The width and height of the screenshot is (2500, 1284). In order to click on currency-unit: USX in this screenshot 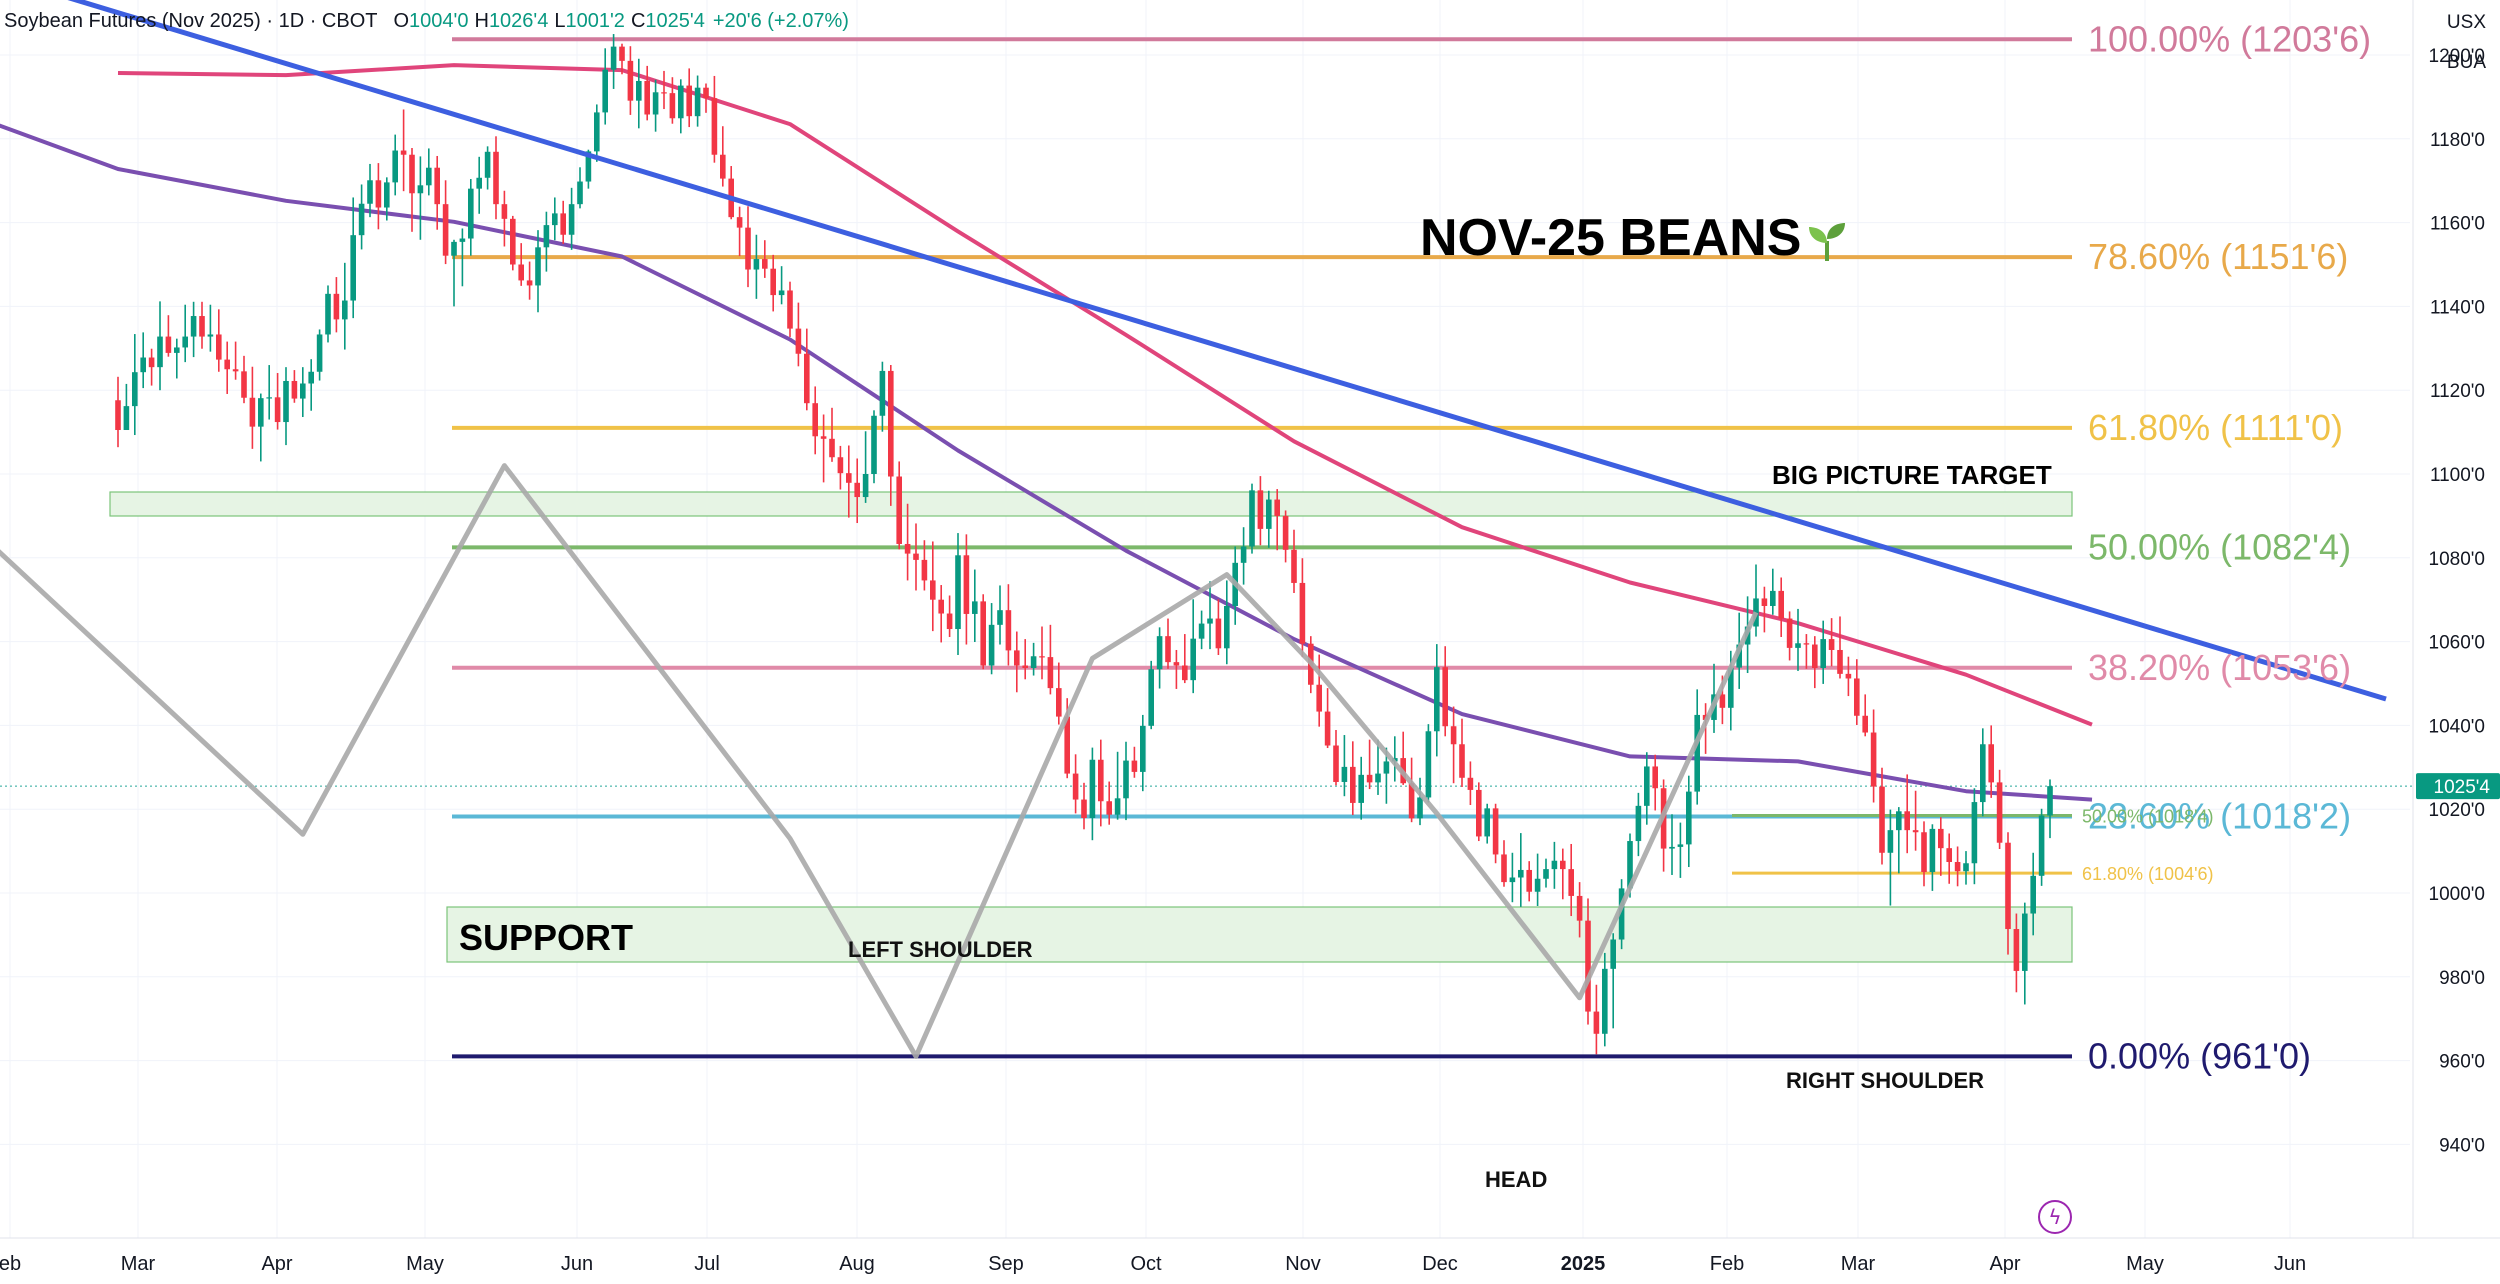, I will do `click(2466, 22)`.